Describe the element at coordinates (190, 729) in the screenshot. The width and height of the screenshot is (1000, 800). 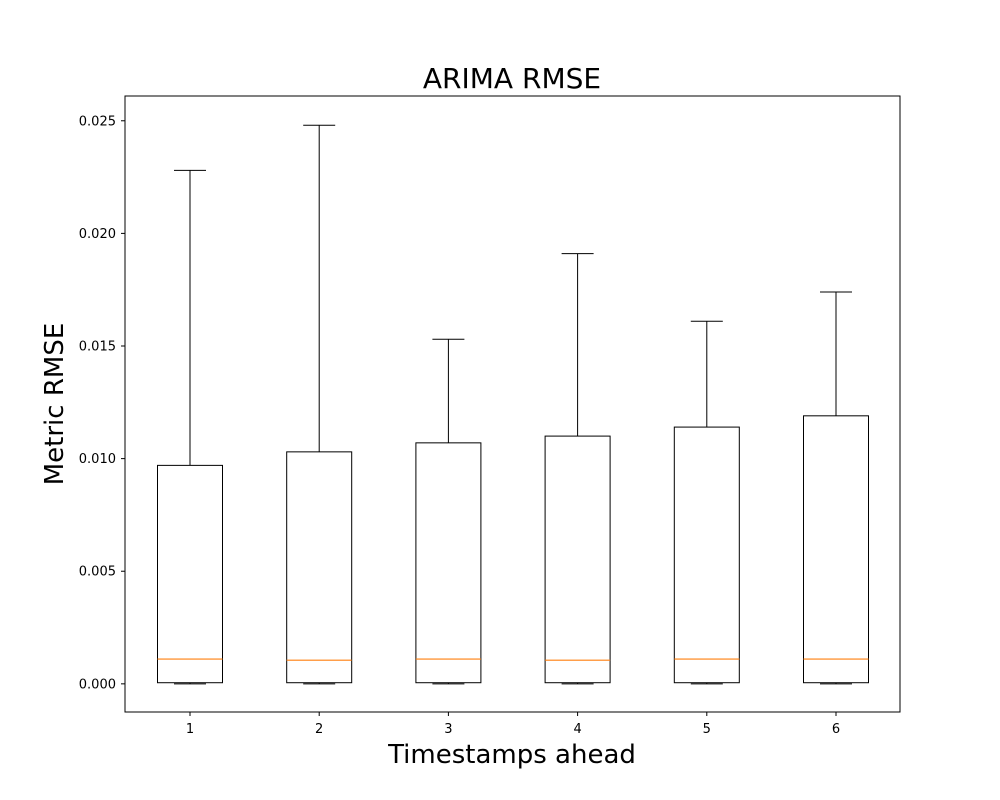
I see `x-tick-label: 1` at that location.